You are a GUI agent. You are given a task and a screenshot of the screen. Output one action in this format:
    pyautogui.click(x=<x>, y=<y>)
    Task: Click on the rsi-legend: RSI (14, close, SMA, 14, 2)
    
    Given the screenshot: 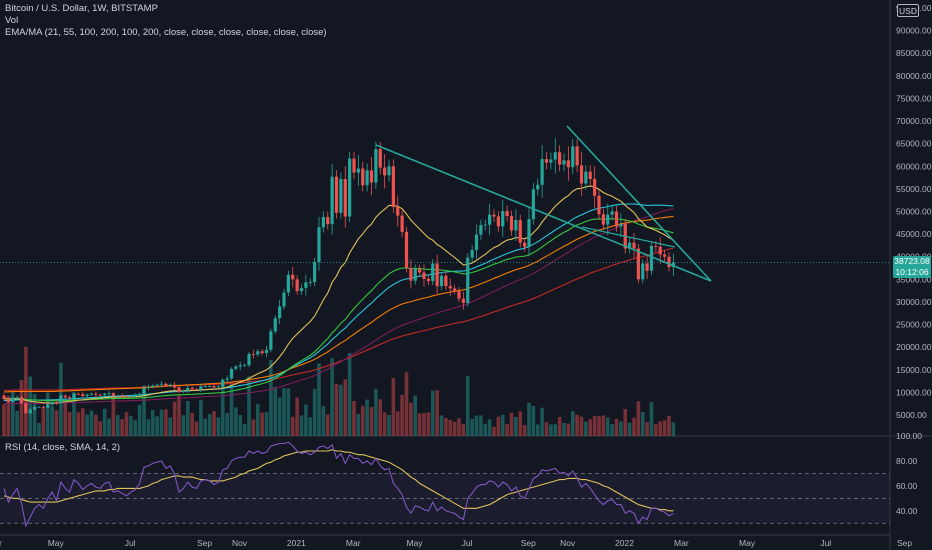 What is the action you would take?
    pyautogui.click(x=63, y=447)
    